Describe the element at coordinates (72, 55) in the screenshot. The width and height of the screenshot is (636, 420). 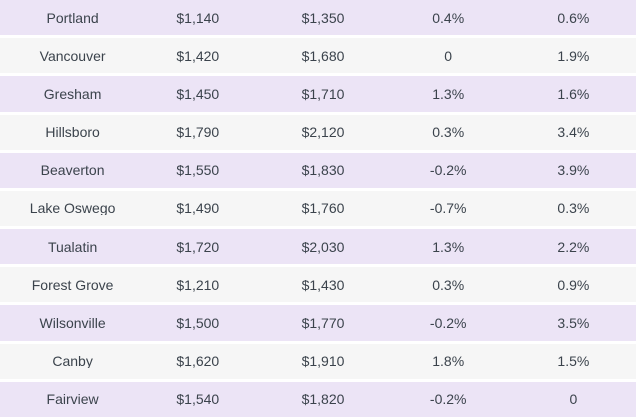
I see `cell-city: Vancouver` at that location.